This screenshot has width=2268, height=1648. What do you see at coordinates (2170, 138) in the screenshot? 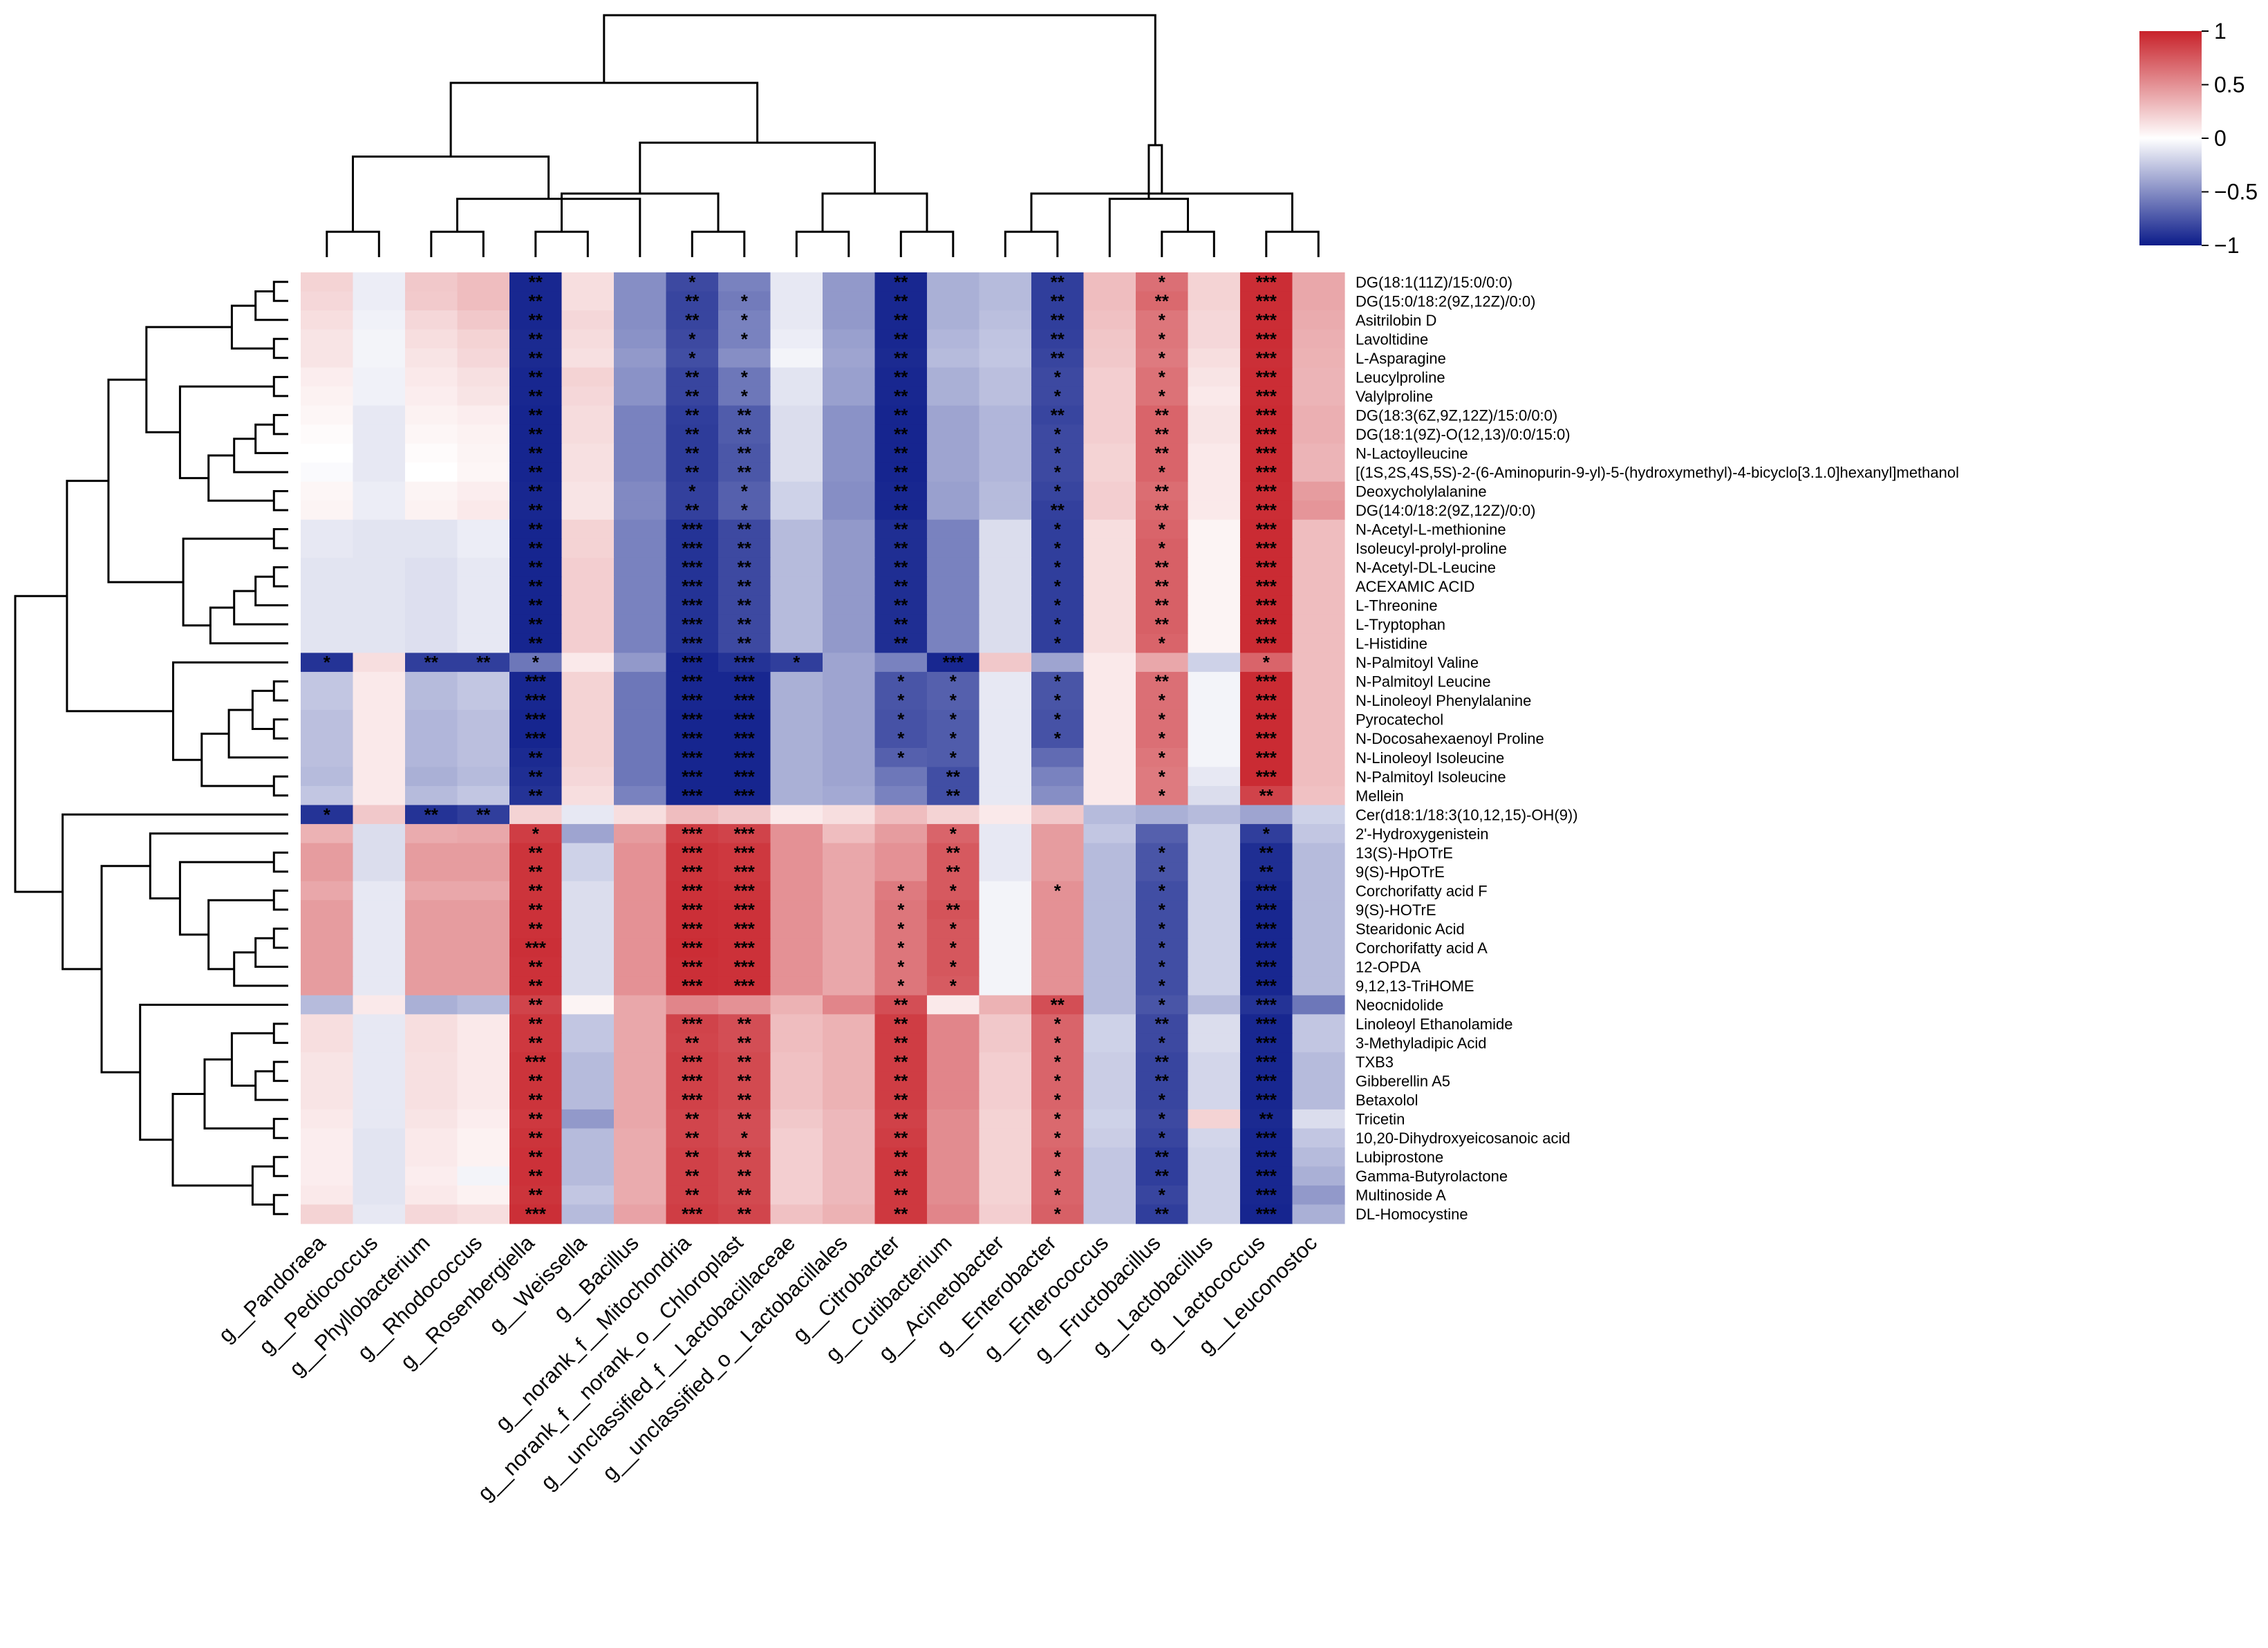
I see `colorbar-gradient` at bounding box center [2170, 138].